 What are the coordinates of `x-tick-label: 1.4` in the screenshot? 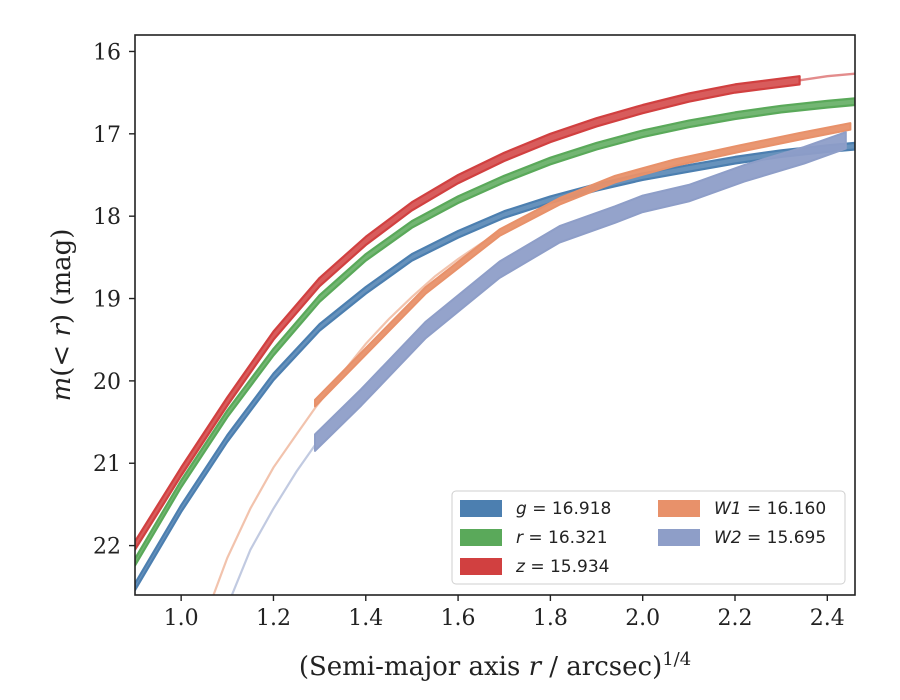 It's located at (365, 618).